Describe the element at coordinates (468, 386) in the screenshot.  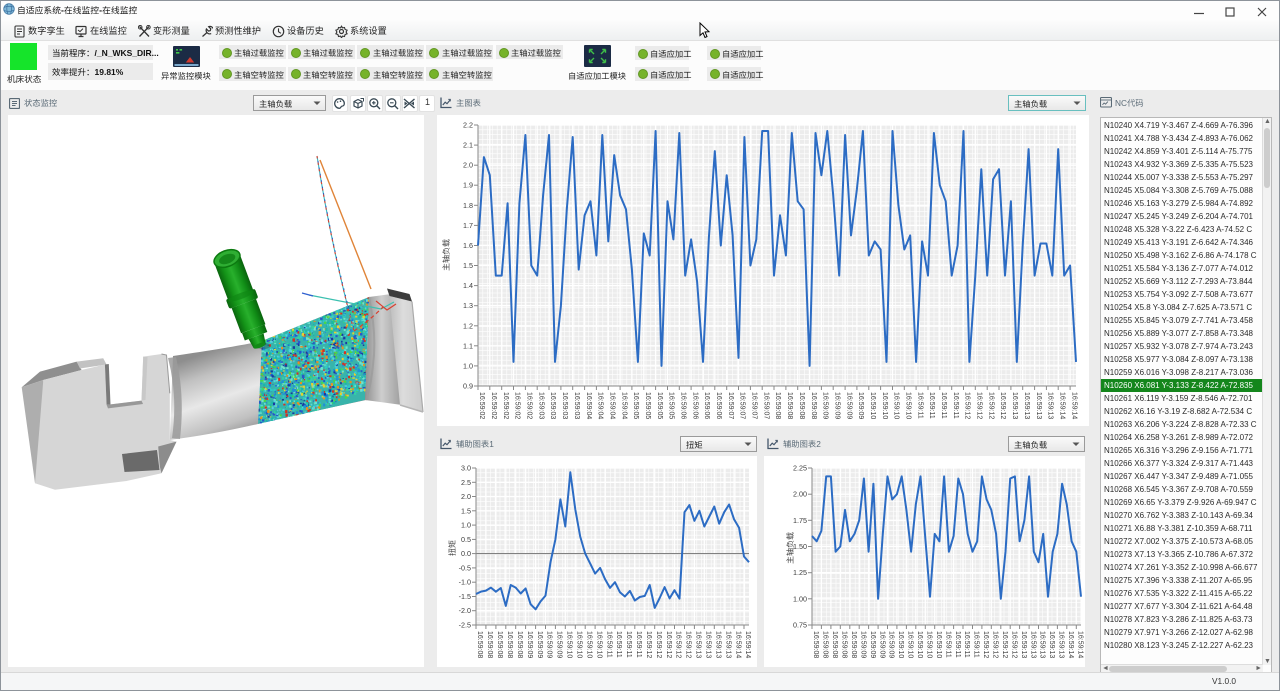
I see `svg-text: 0.9` at that location.